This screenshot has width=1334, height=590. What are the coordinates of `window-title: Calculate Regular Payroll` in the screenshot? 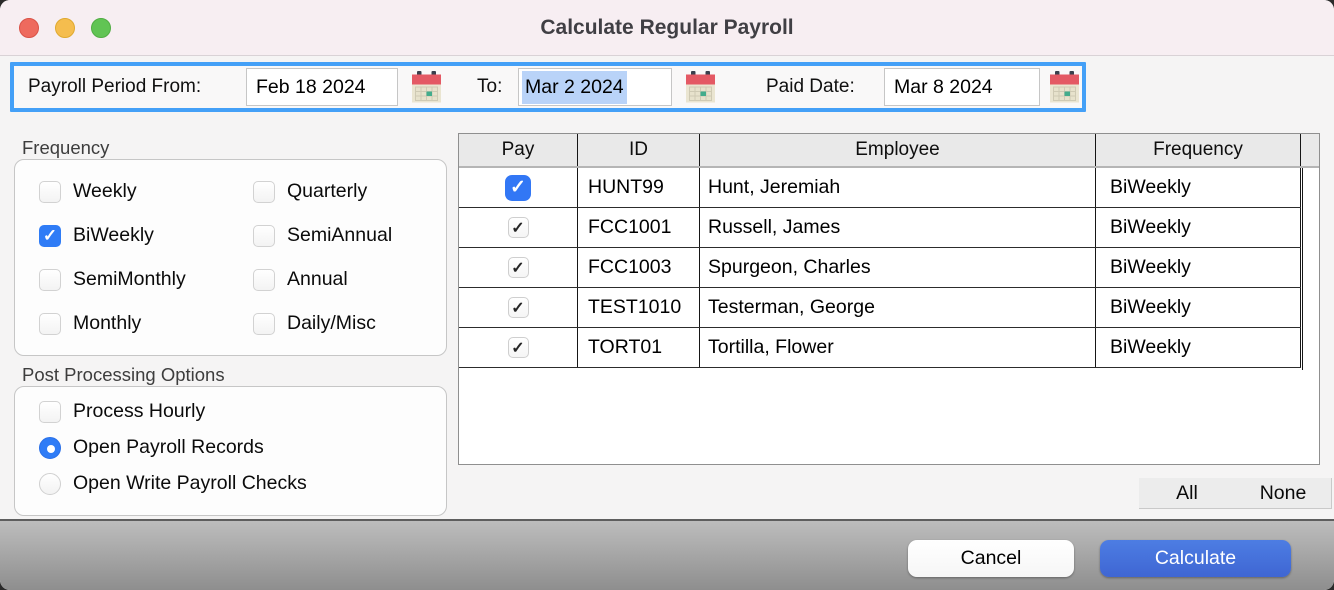 It's located at (667, 27).